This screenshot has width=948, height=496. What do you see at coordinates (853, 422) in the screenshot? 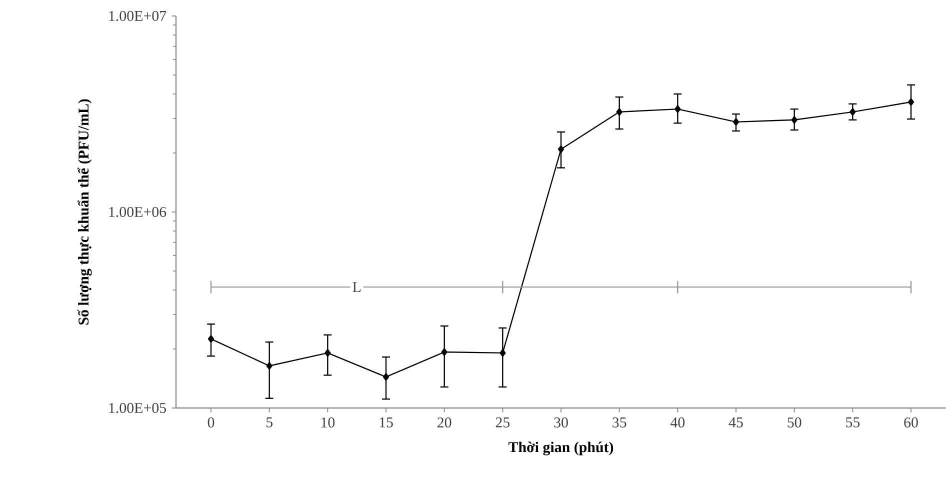
I see `x-tick-label: 55` at bounding box center [853, 422].